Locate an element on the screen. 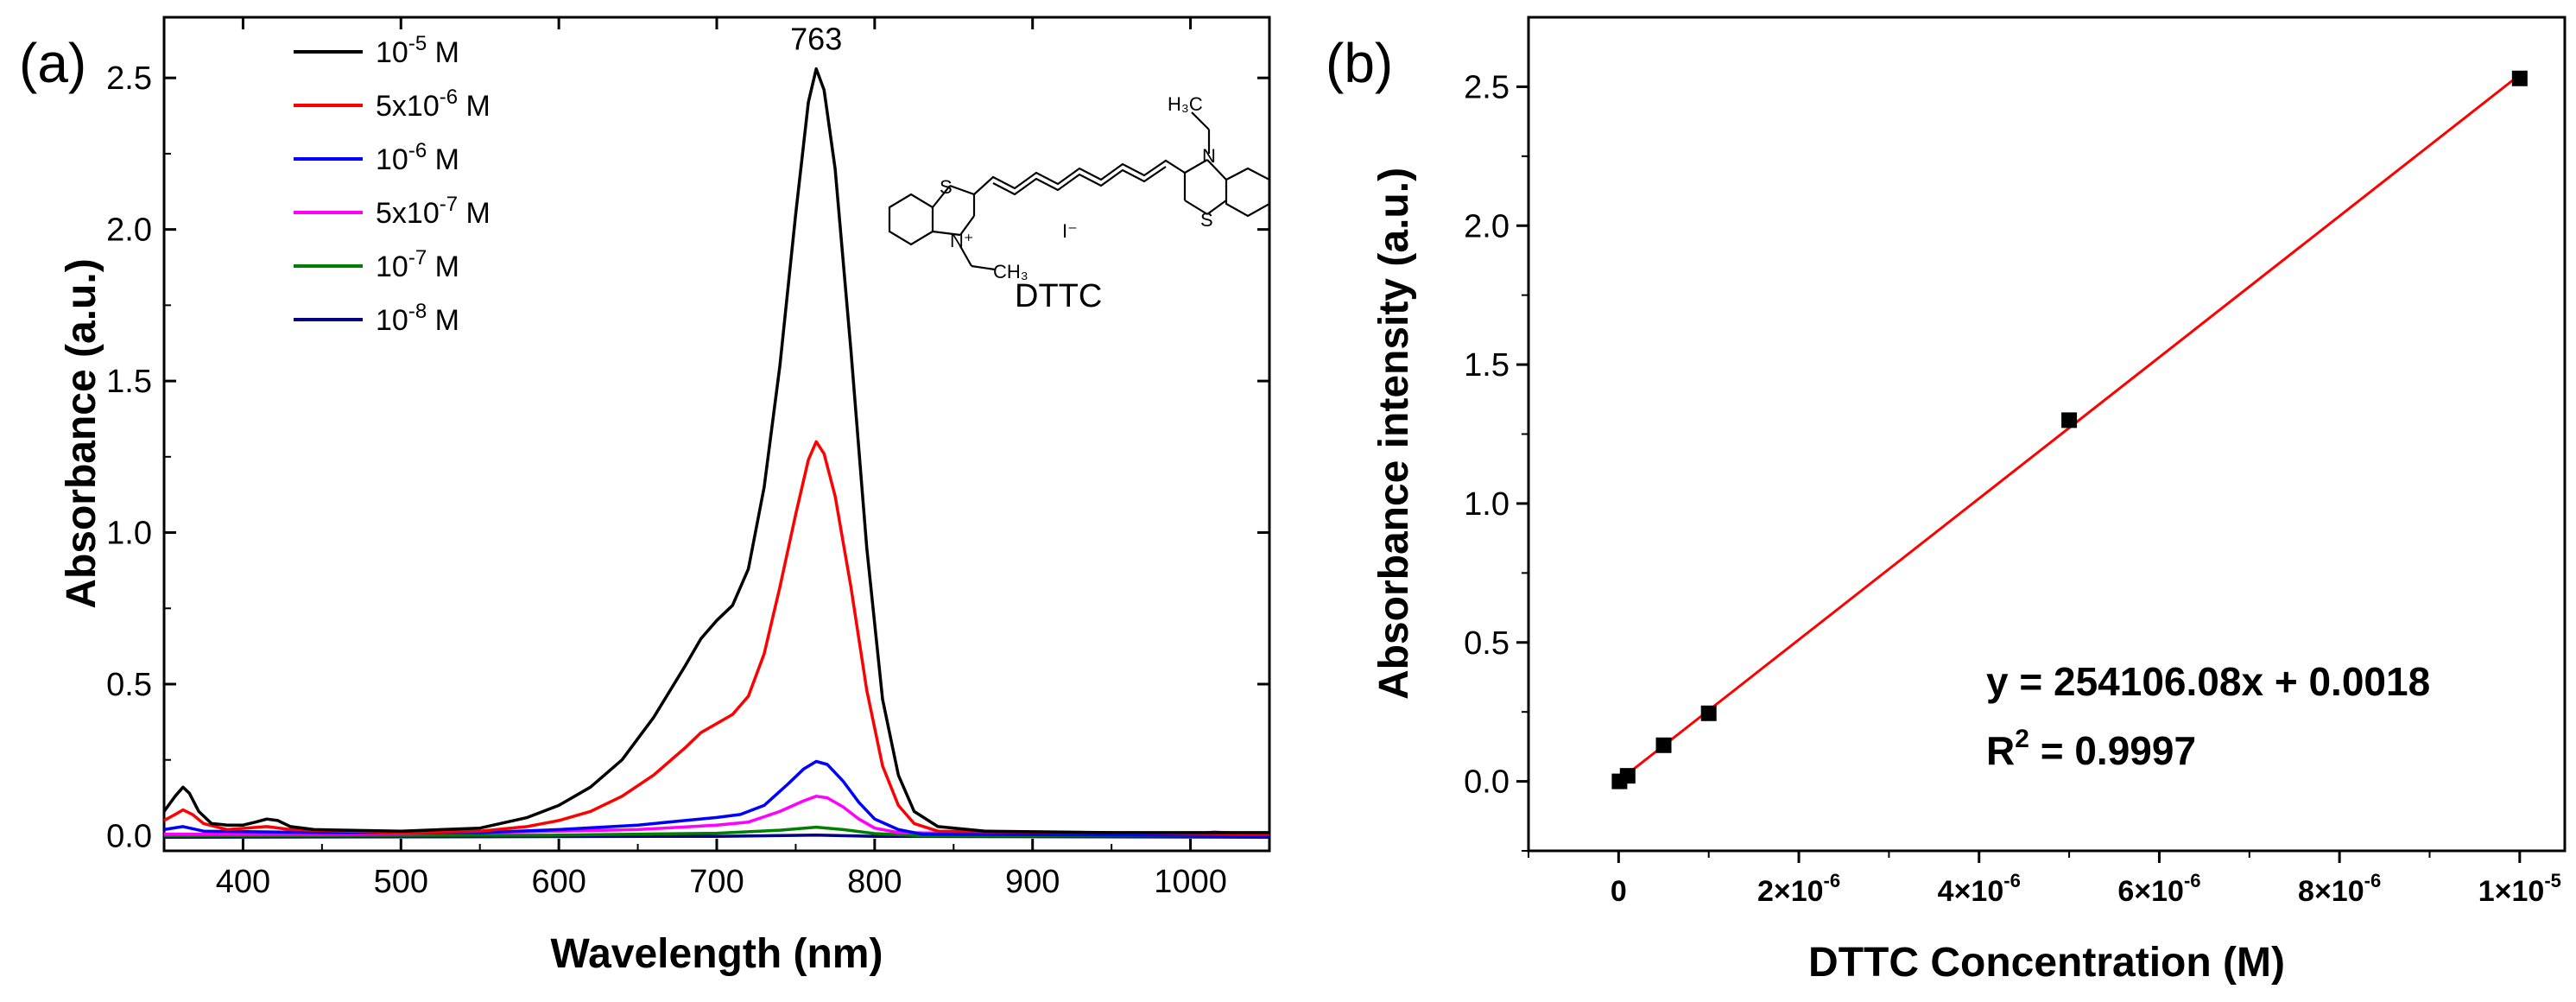 Image resolution: width=2576 pixels, height=1002 pixels. x-tick-mantissa: 0 is located at coordinates (1619, 891).